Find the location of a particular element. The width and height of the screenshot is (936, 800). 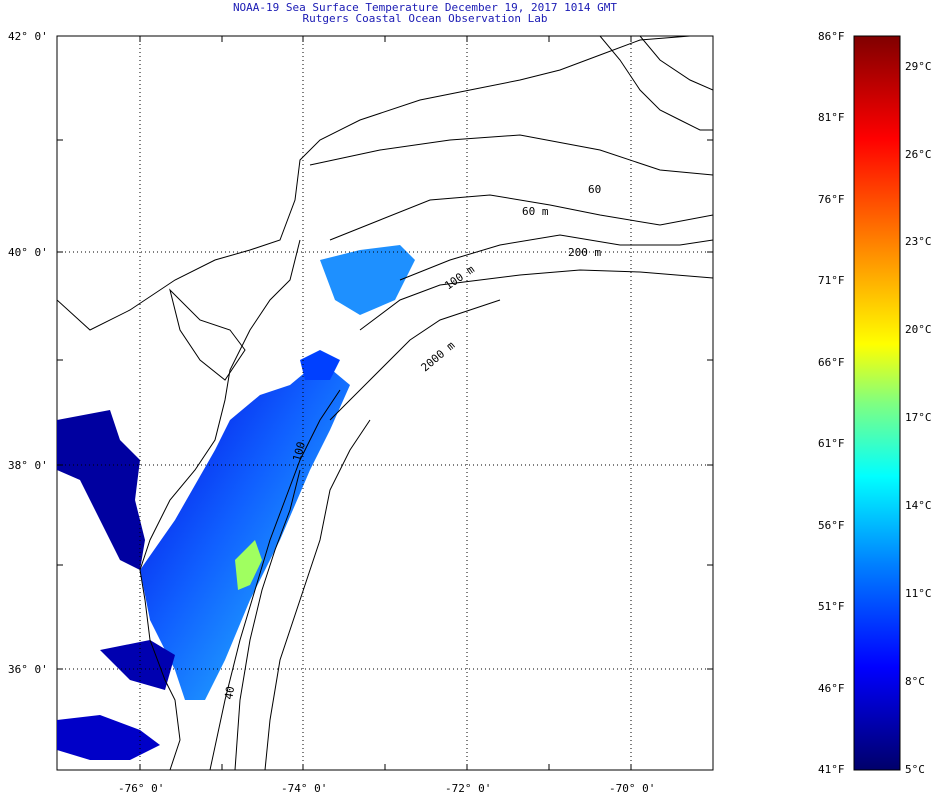

chesapeake-bay is located at coordinates (101, 490).